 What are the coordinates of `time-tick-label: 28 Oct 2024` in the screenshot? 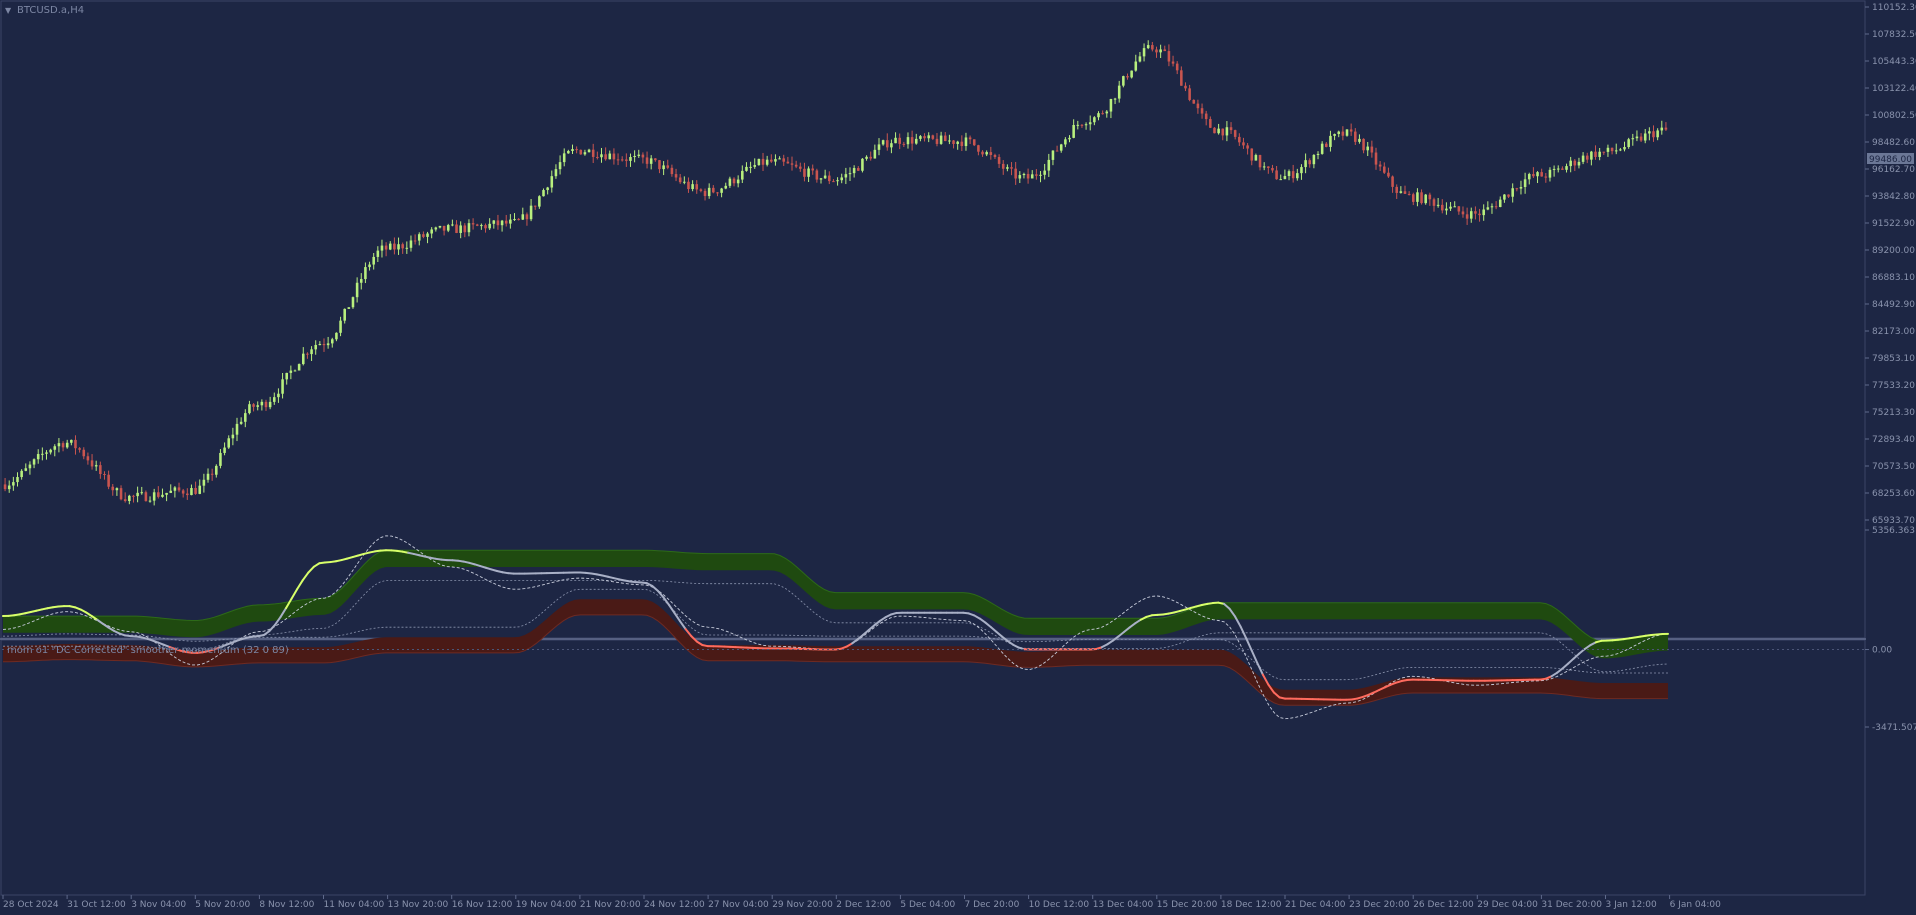 It's located at (31, 905).